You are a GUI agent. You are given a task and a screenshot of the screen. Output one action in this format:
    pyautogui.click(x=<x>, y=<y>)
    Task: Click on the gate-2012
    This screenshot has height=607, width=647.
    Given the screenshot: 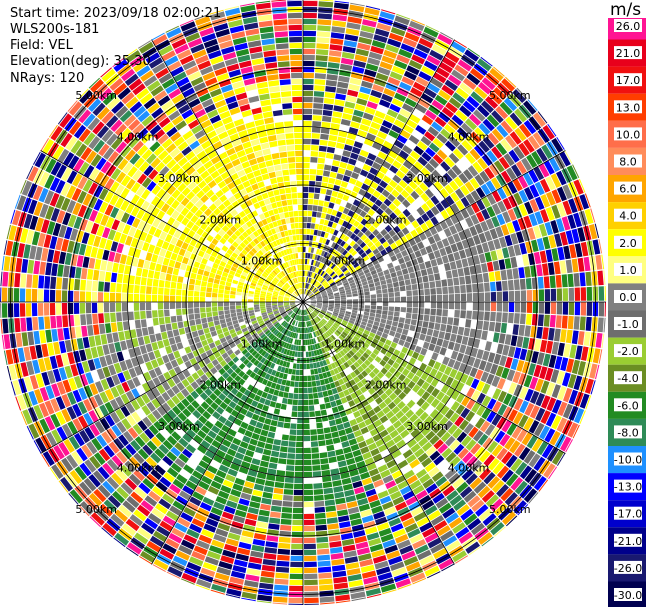 What is the action you would take?
    pyautogui.click(x=502, y=454)
    